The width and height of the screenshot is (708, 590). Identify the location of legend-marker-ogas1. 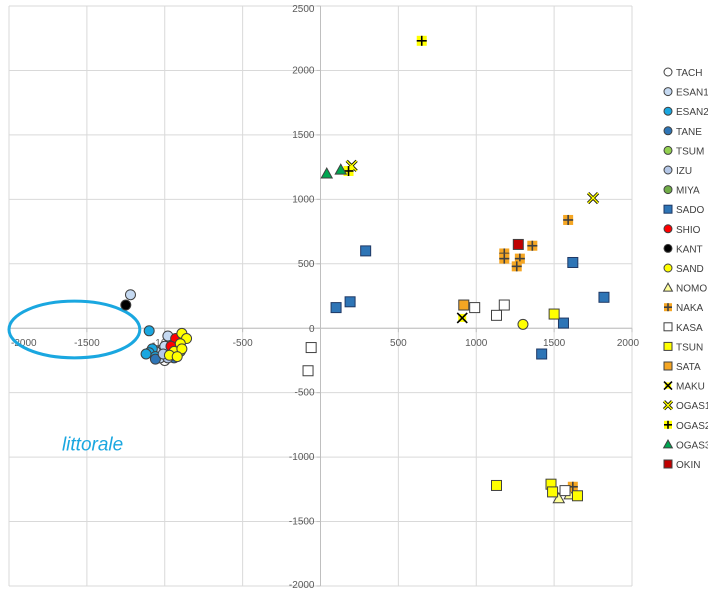
(668, 405).